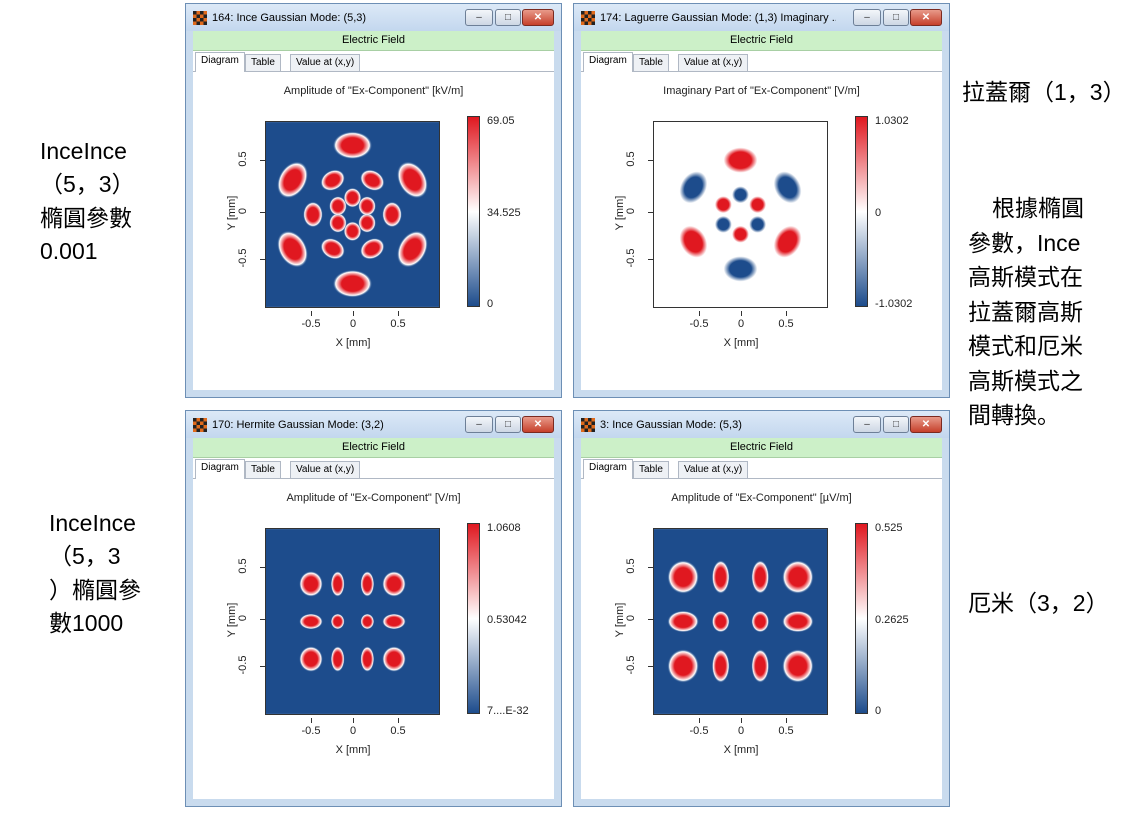  Describe the element at coordinates (87, 184) in the screenshot. I see `note-line: （5，3）` at that location.